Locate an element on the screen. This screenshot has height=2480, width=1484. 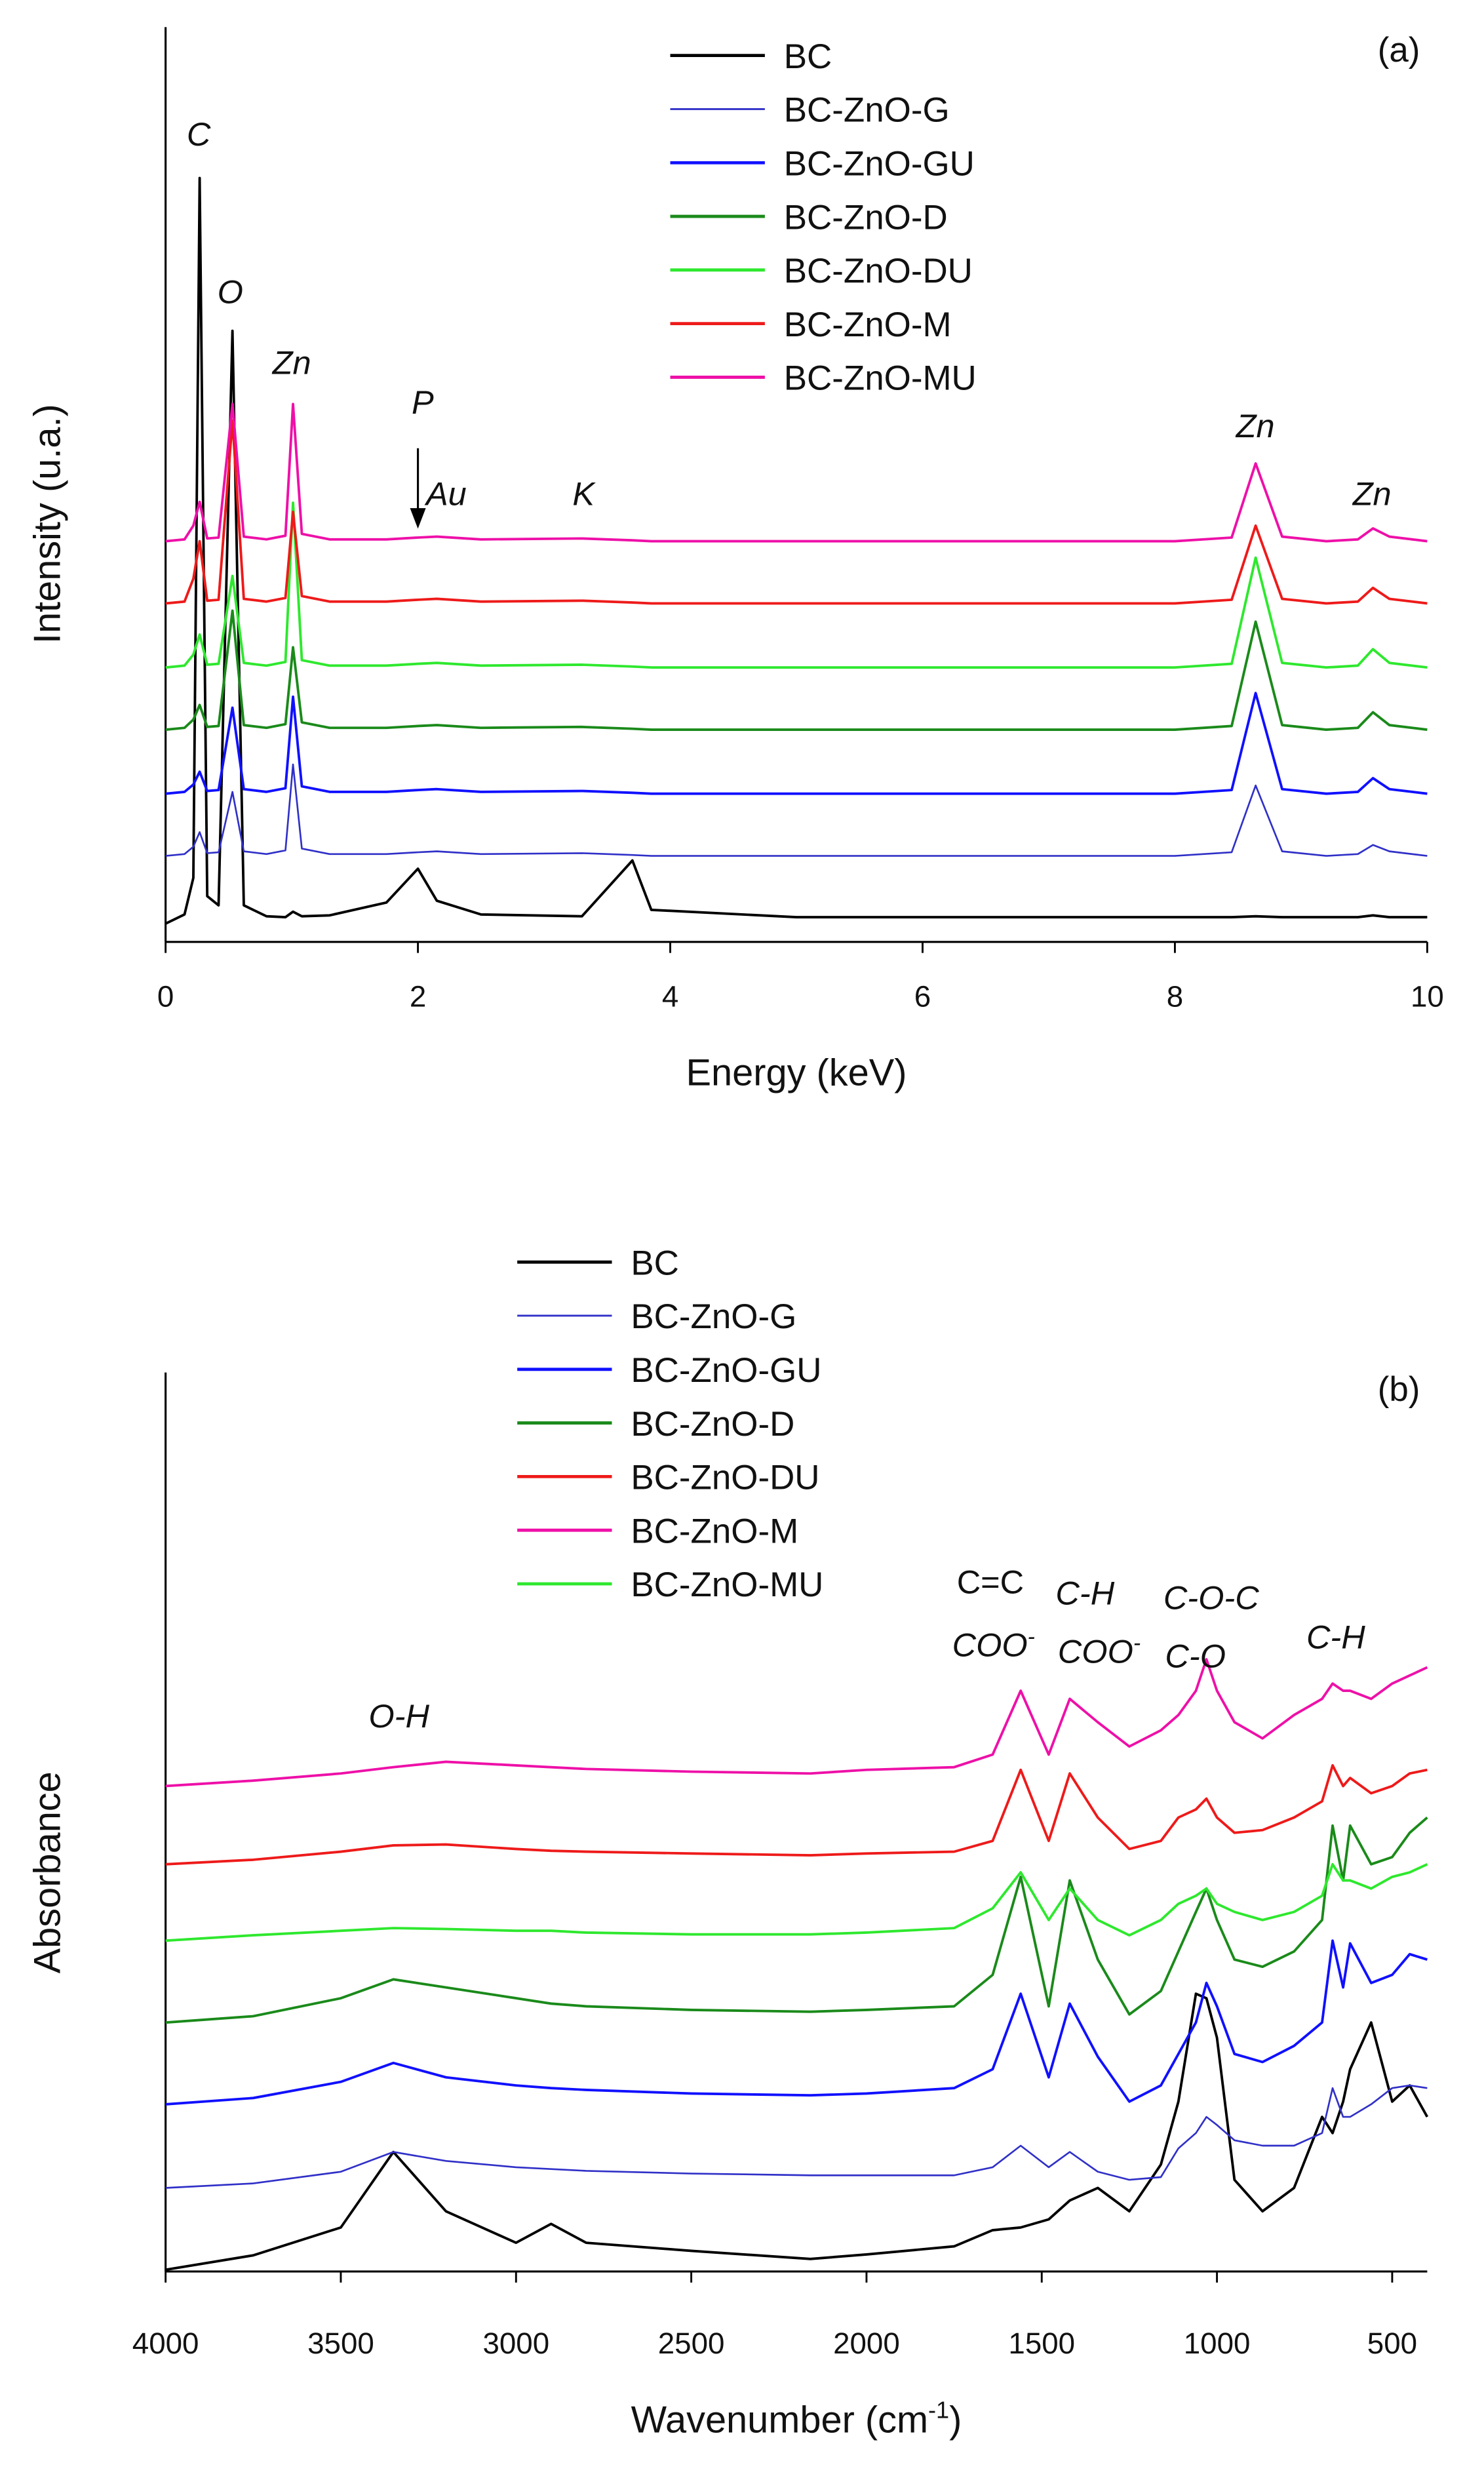
x-tick-label: 10 is located at coordinates (1427, 996).